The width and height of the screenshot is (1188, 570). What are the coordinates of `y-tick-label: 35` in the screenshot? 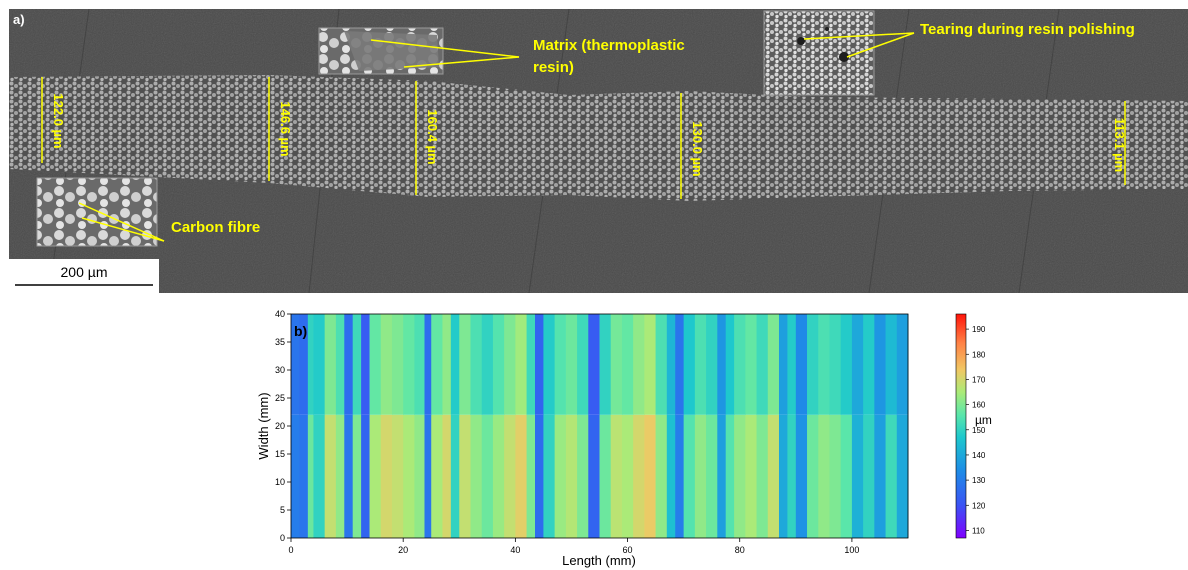 It's located at (280, 342).